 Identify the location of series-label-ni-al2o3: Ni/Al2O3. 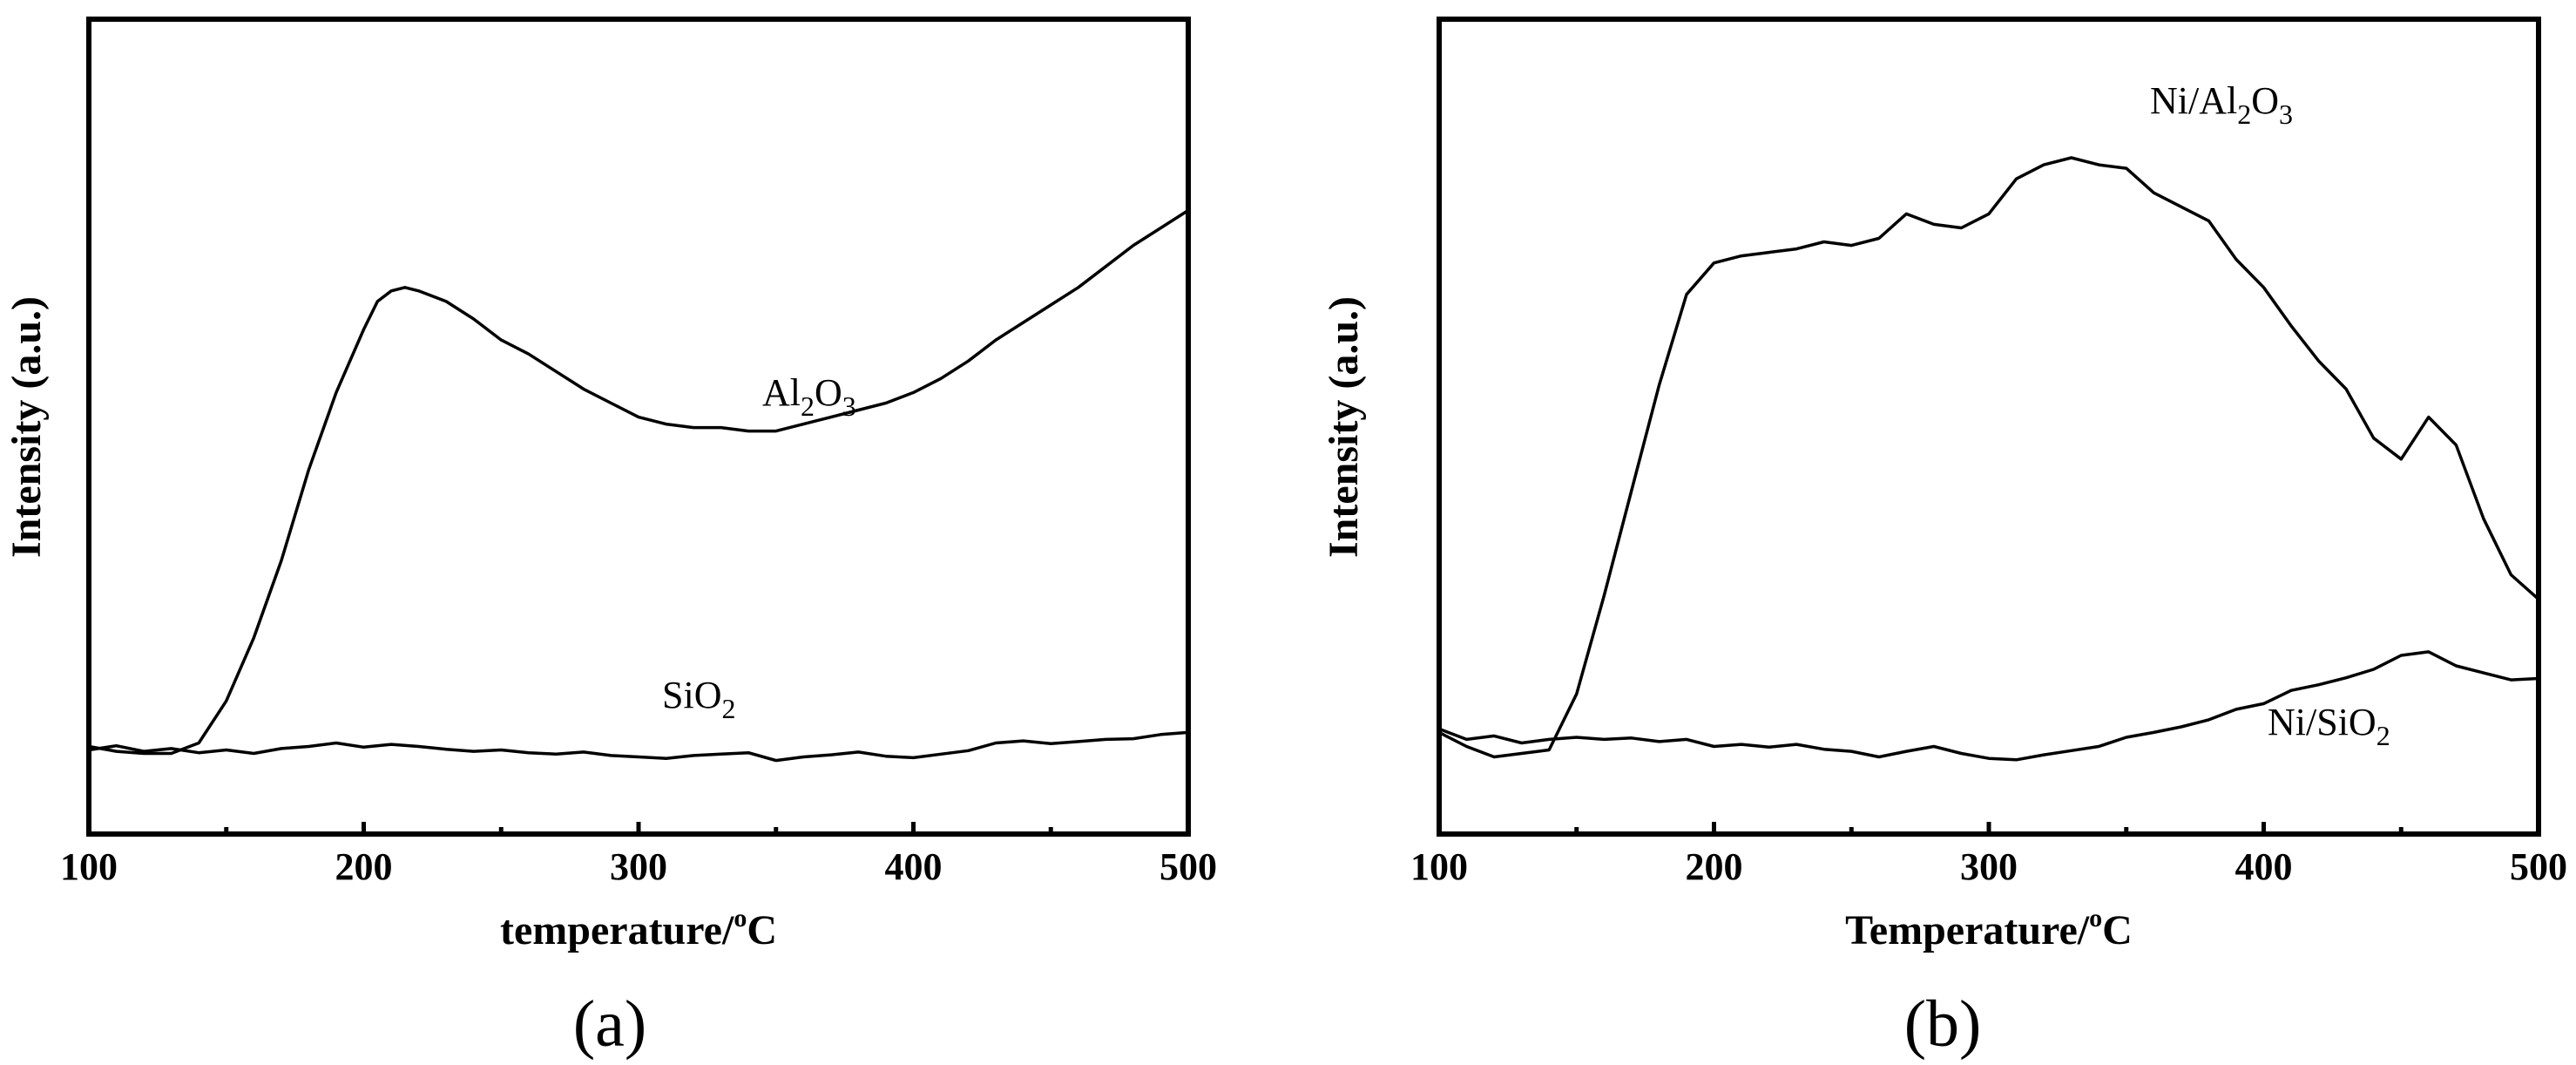
(2221, 104).